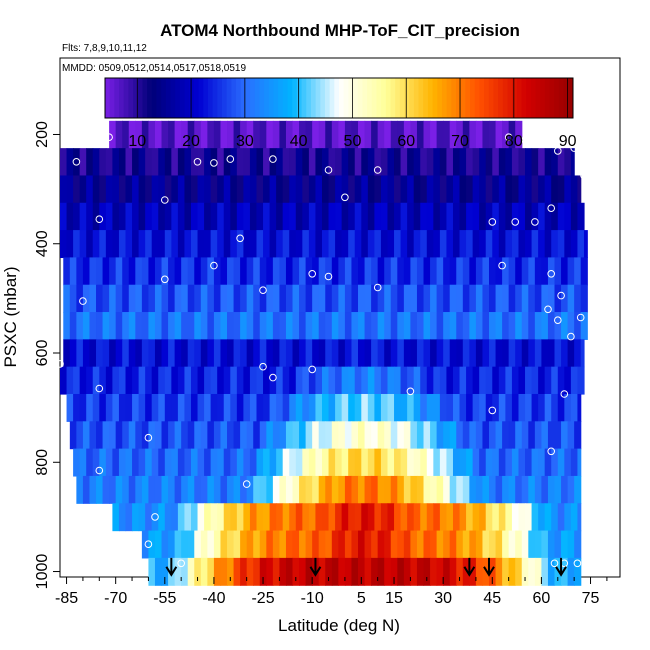  What do you see at coordinates (394, 598) in the screenshot?
I see `x-tick-label: 15` at bounding box center [394, 598].